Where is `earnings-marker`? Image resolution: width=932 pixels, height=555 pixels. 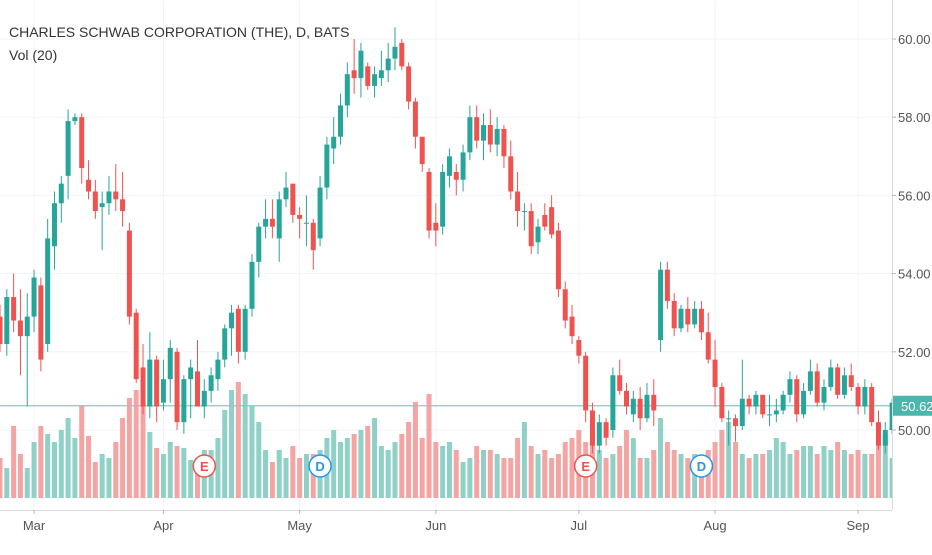 earnings-marker is located at coordinates (204, 466).